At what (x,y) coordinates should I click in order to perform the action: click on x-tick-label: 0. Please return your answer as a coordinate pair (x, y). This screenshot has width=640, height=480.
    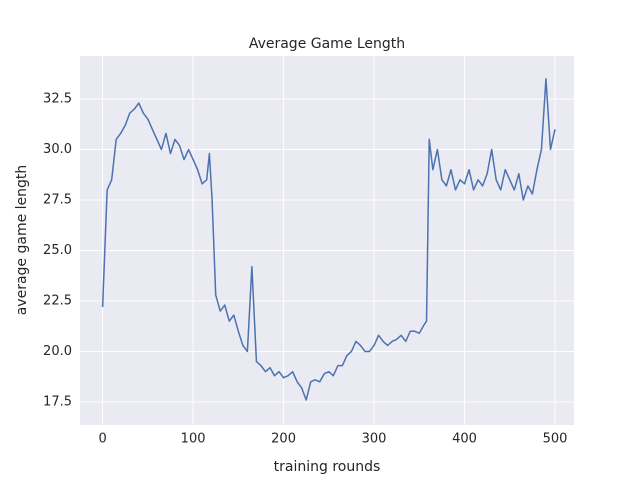
    Looking at the image, I should click on (102, 439).